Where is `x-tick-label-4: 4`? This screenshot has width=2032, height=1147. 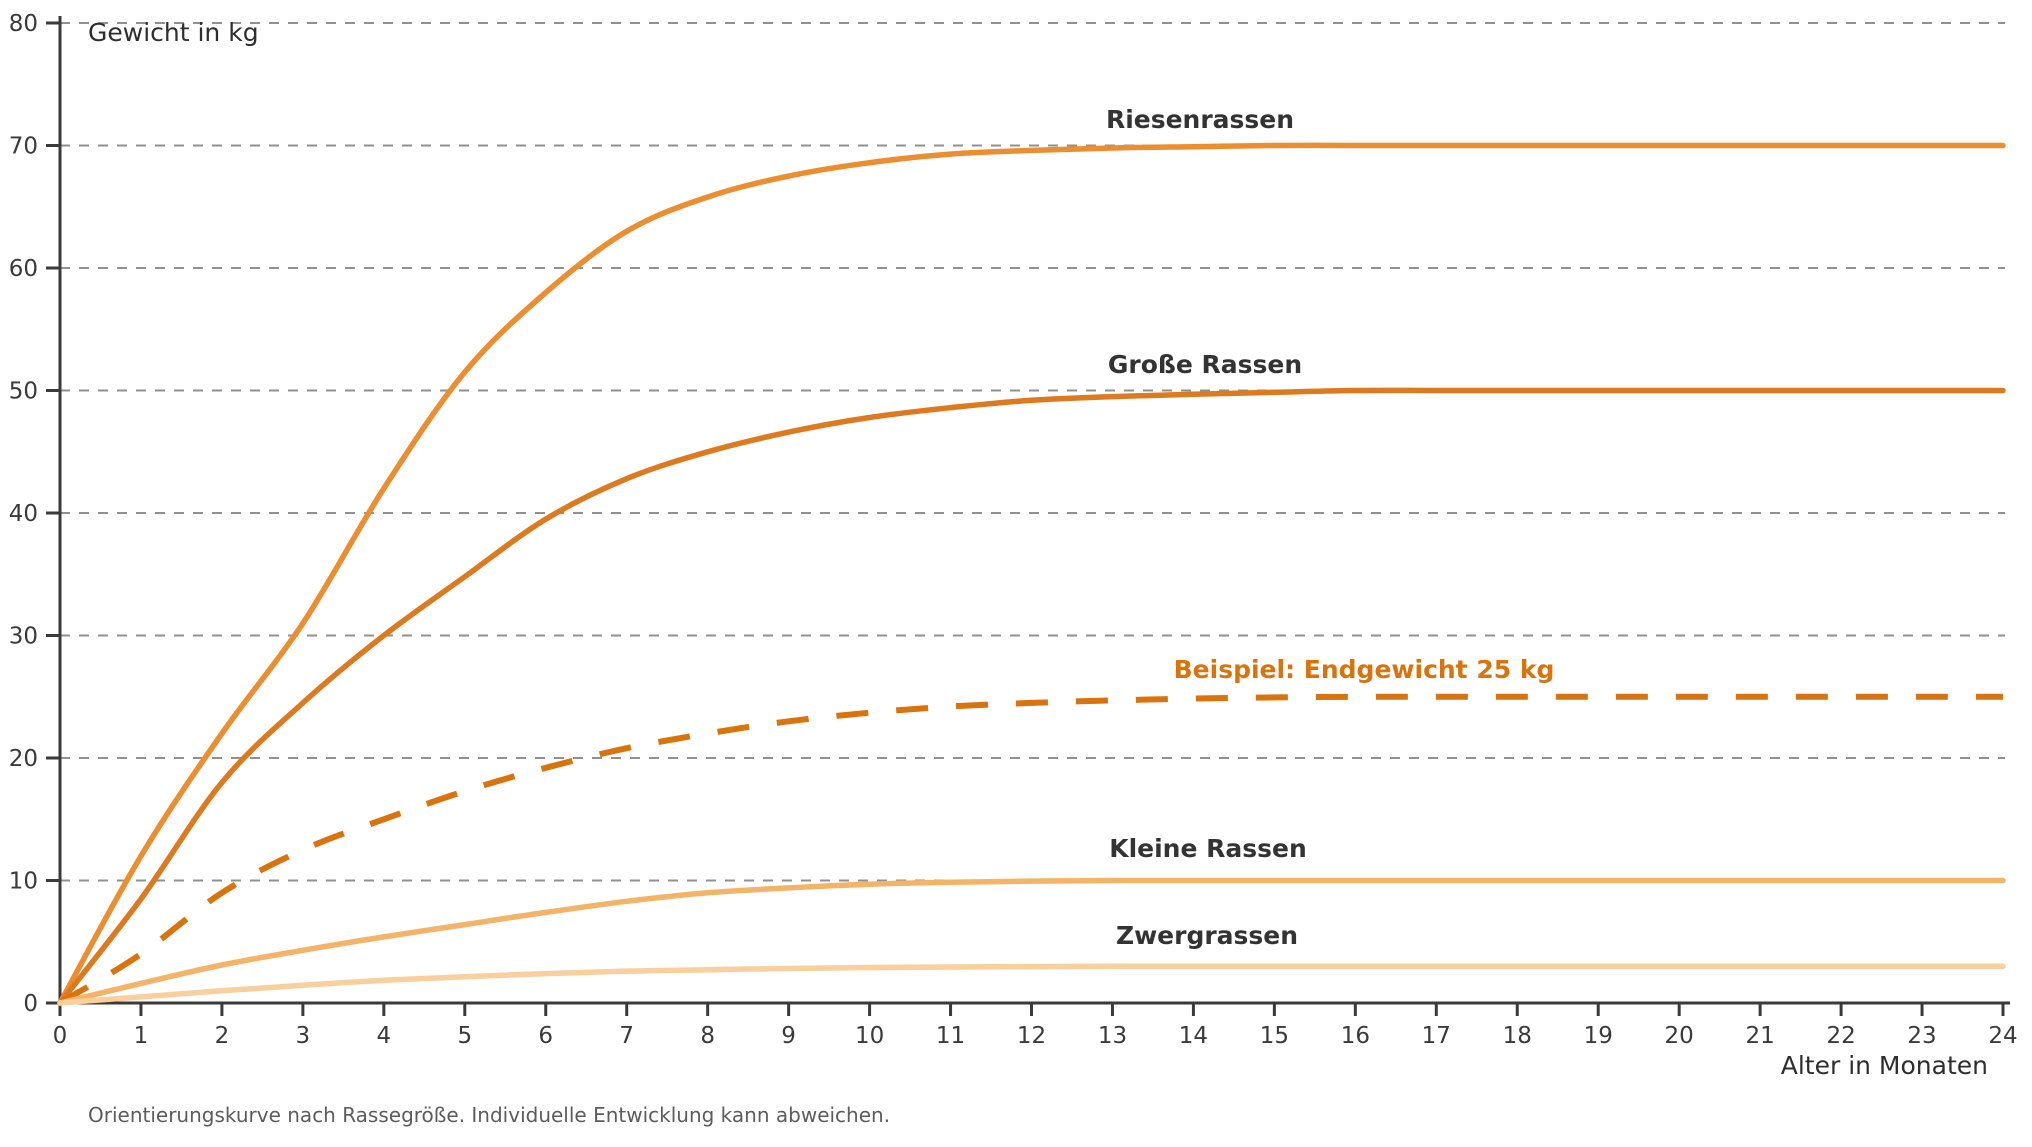 x-tick-label-4: 4 is located at coordinates (384, 1036).